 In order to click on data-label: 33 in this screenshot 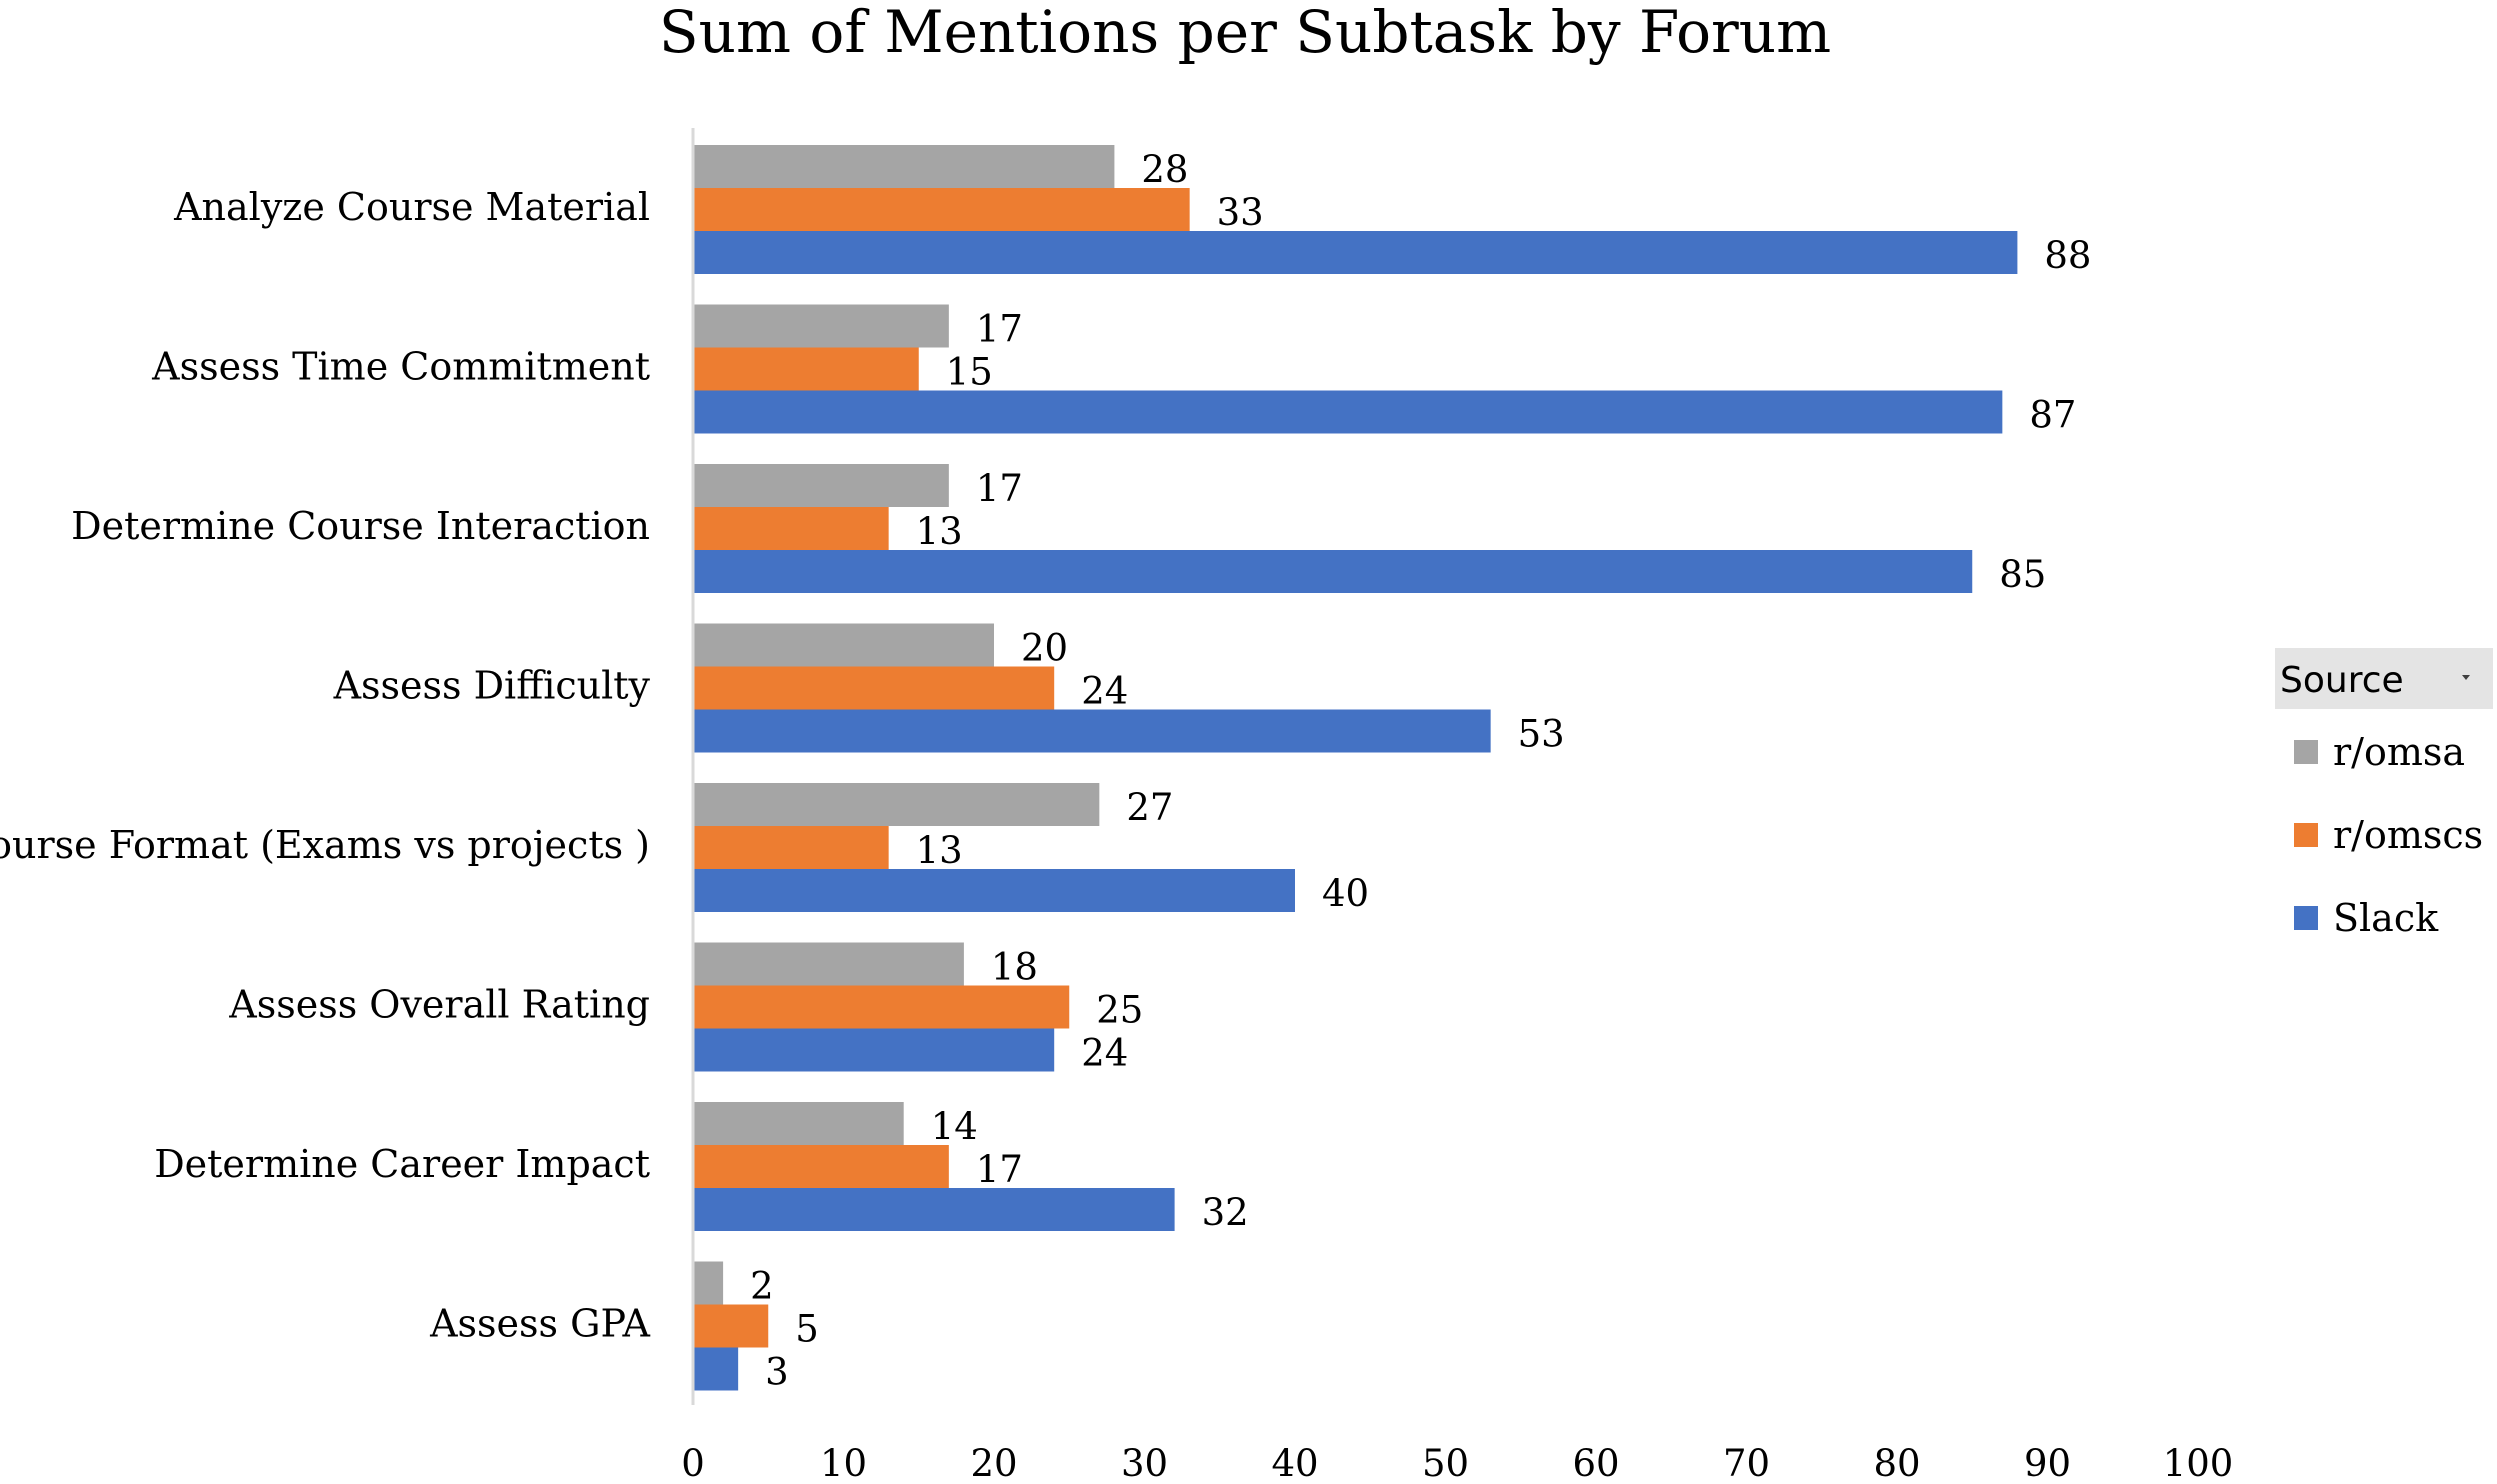, I will do `click(1240, 212)`.